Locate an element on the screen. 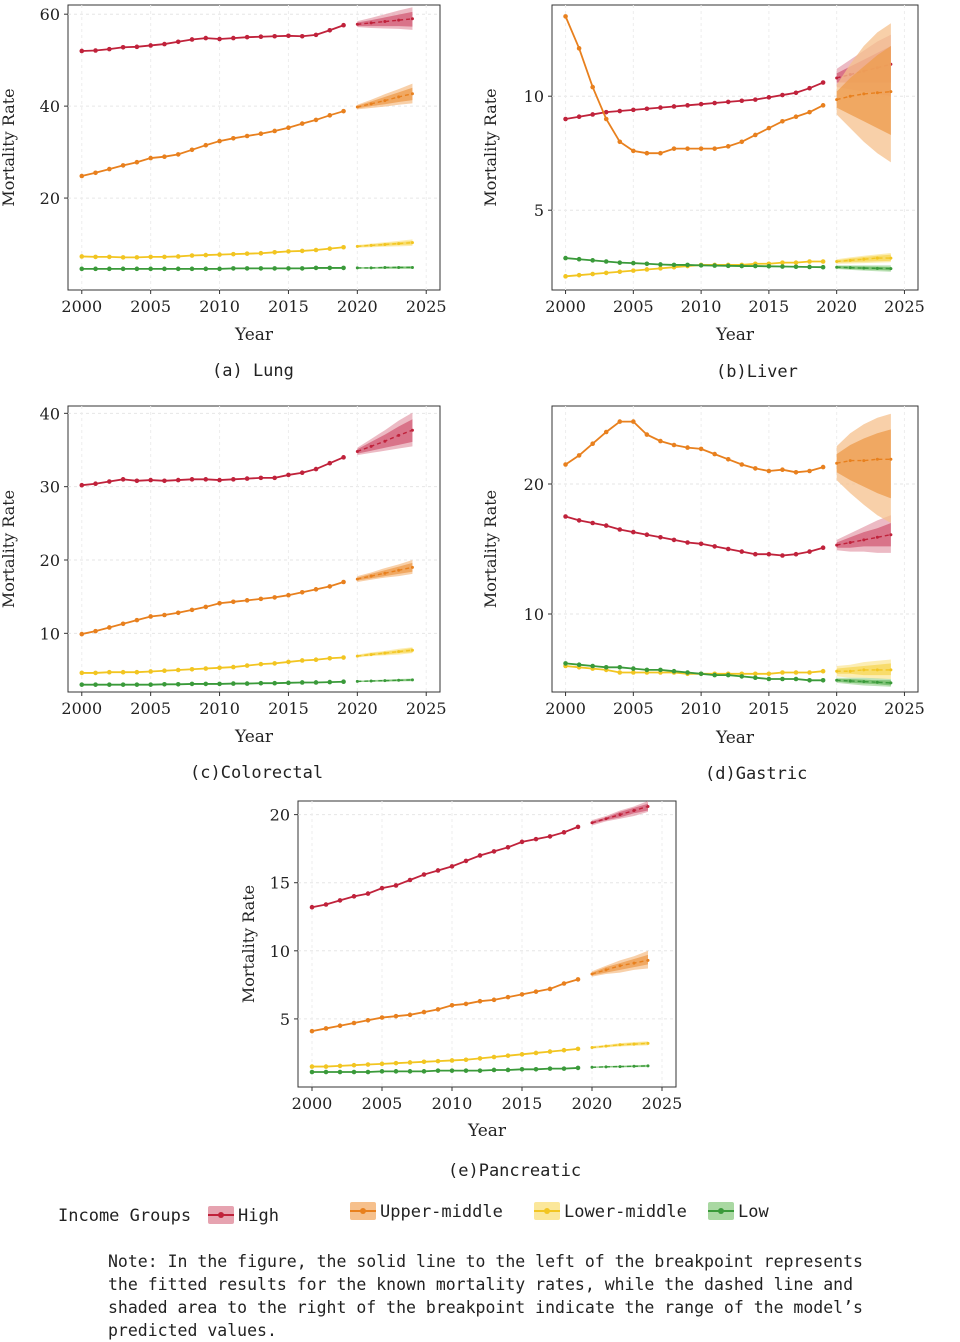 This screenshot has height=1342, width=960. legend-label-high: High is located at coordinates (258, 1216).